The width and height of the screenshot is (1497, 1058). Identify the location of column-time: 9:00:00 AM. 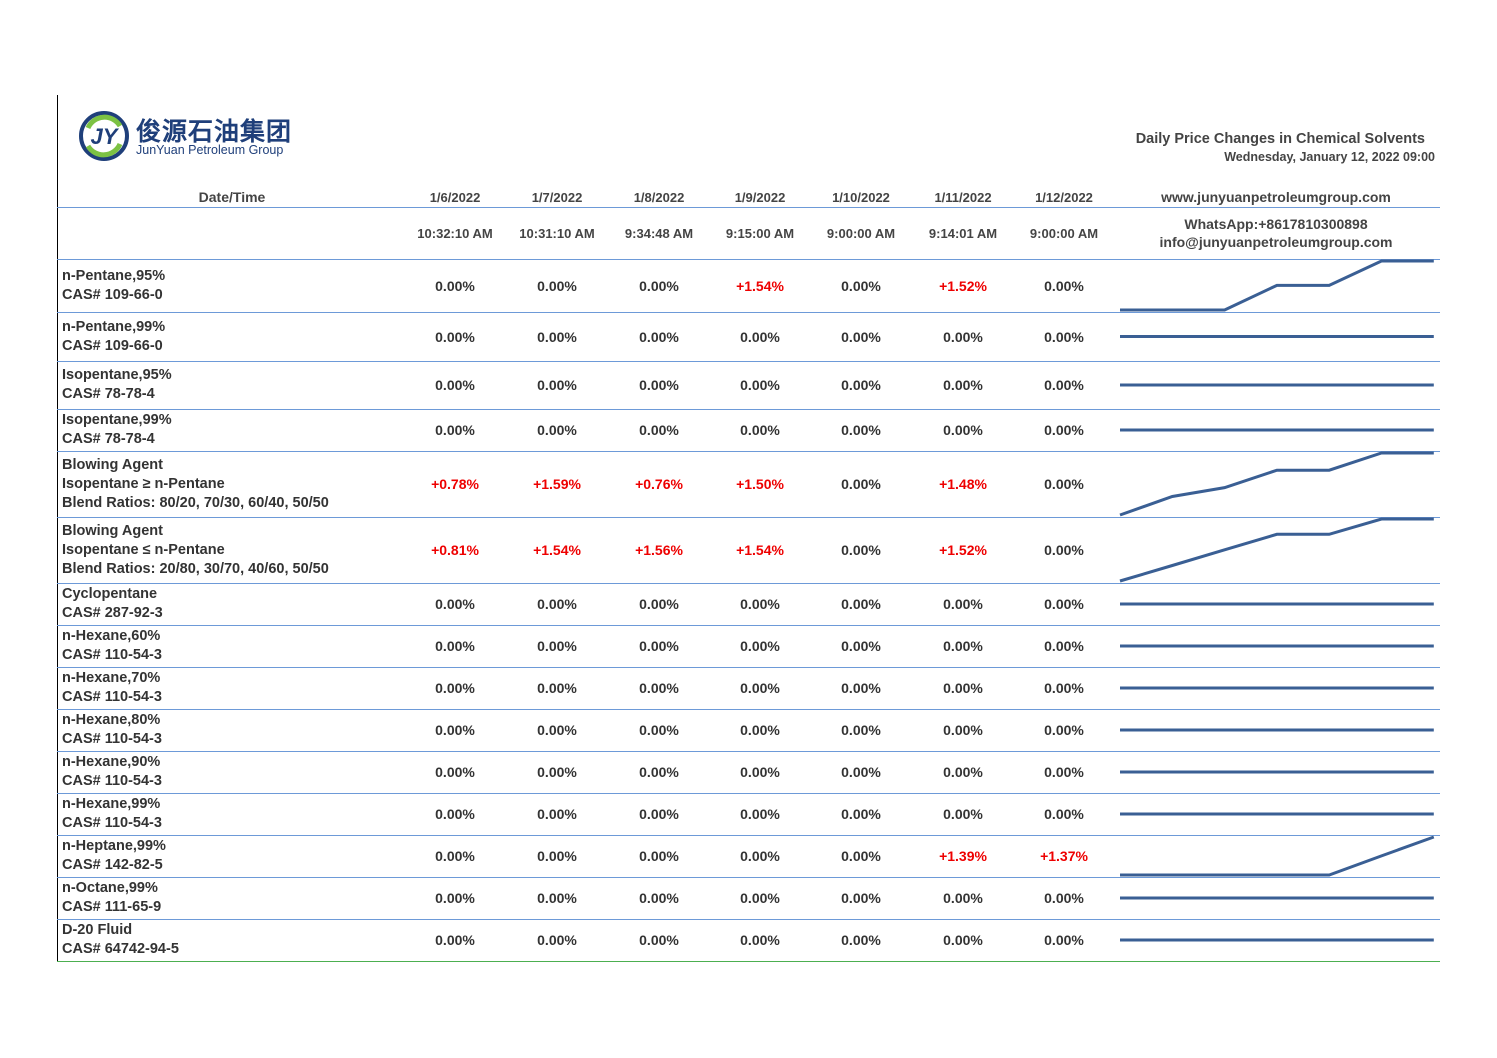
(1064, 233).